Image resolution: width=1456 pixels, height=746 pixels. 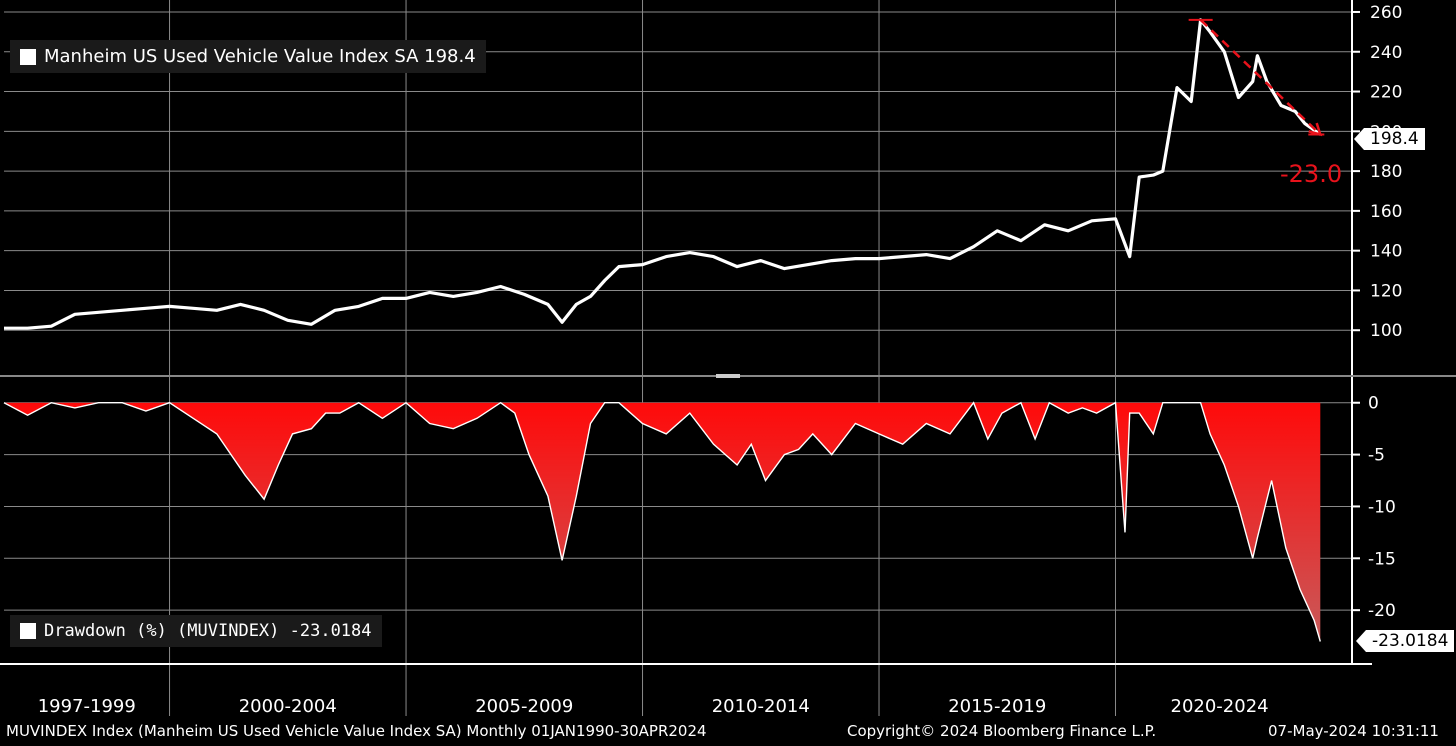 What do you see at coordinates (1410, 641) in the screenshot?
I see `bottom-last-value-label: -23.0184` at bounding box center [1410, 641].